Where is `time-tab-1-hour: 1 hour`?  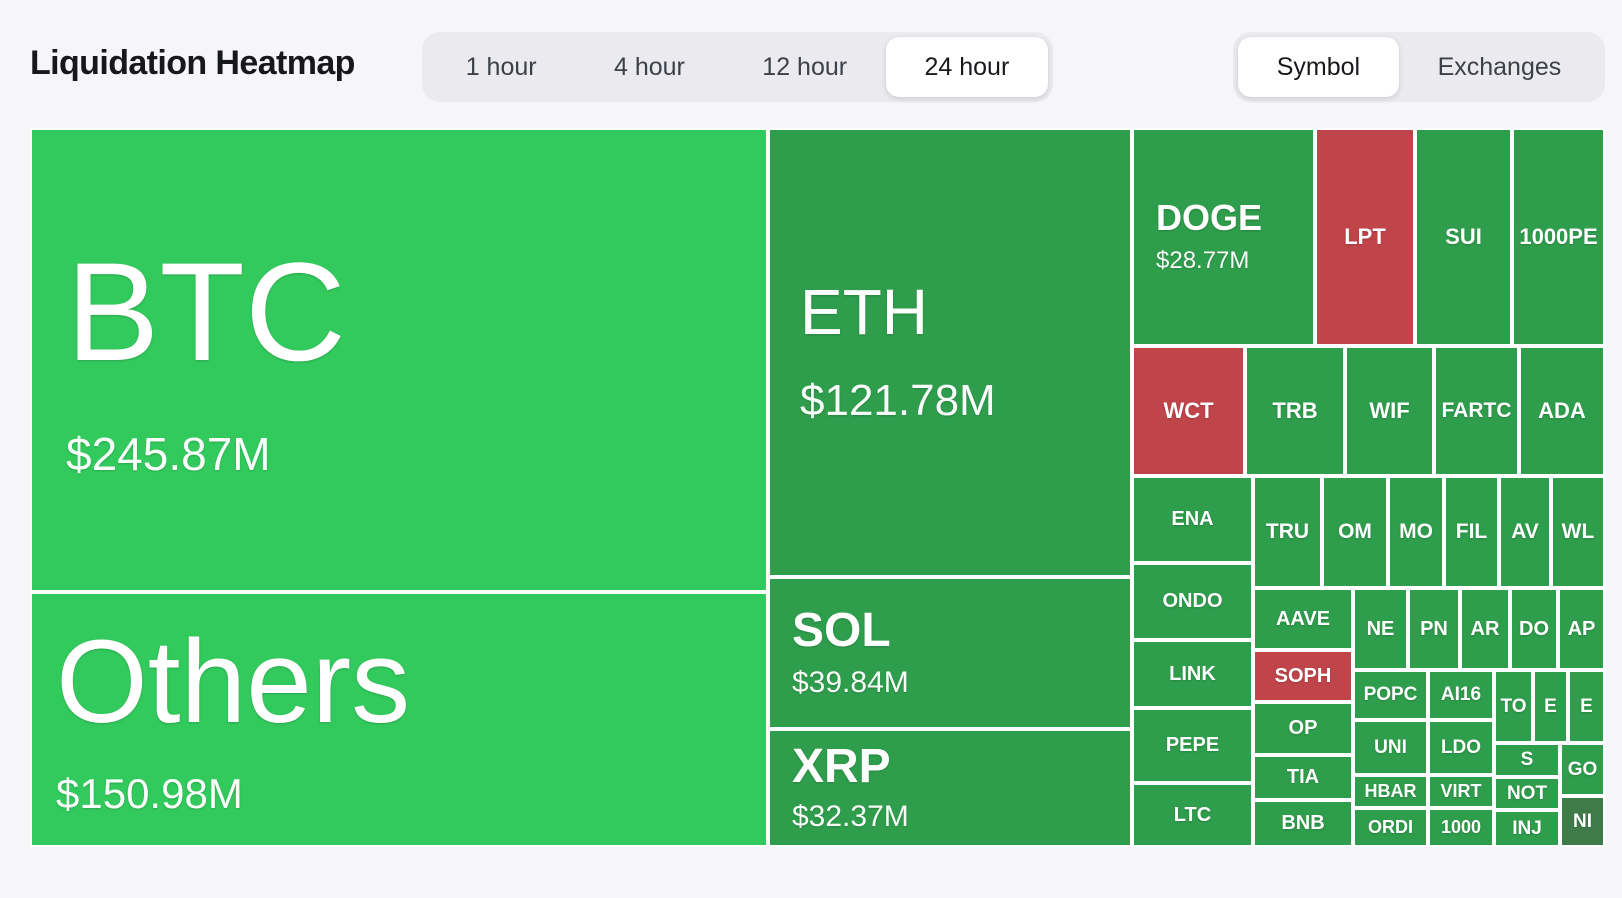
time-tab-1-hour: 1 hour is located at coordinates (501, 66).